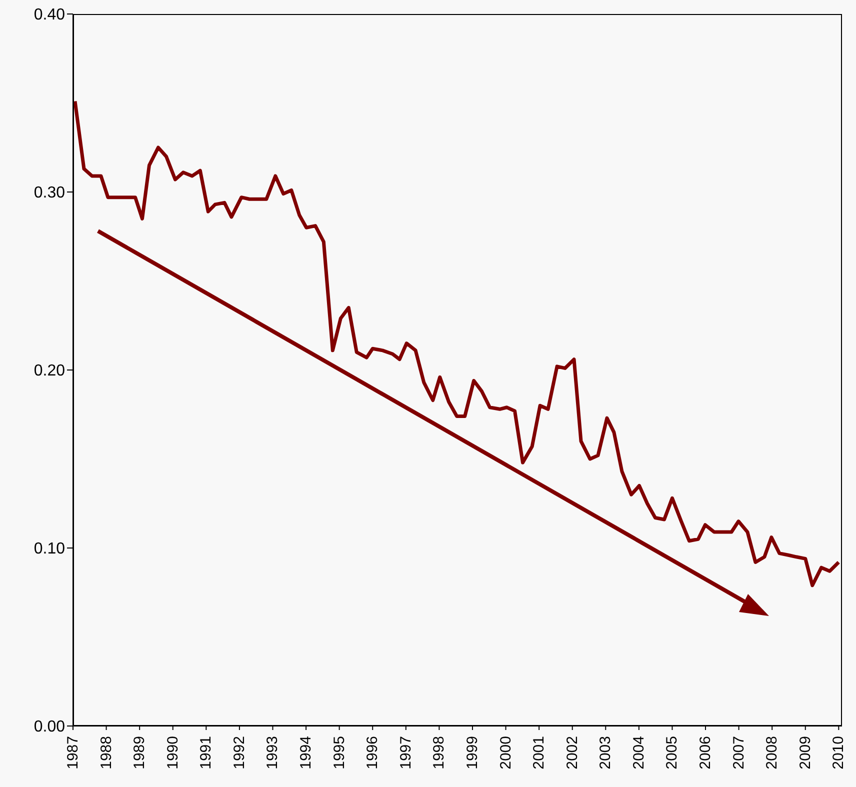  I want to click on x-tick-label: 1987, so click(73, 753).